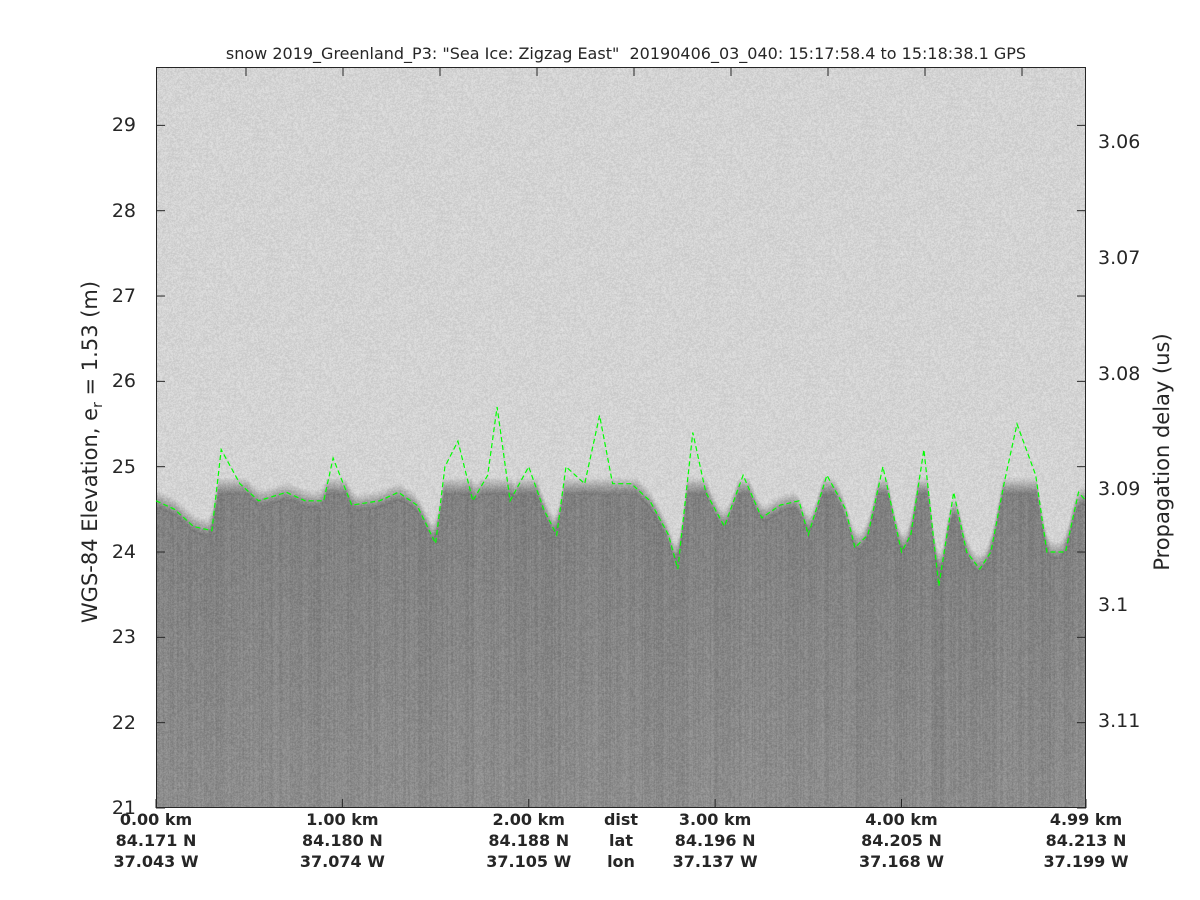  What do you see at coordinates (1119, 373) in the screenshot?
I see `y-tick-label-right: 3.08` at bounding box center [1119, 373].